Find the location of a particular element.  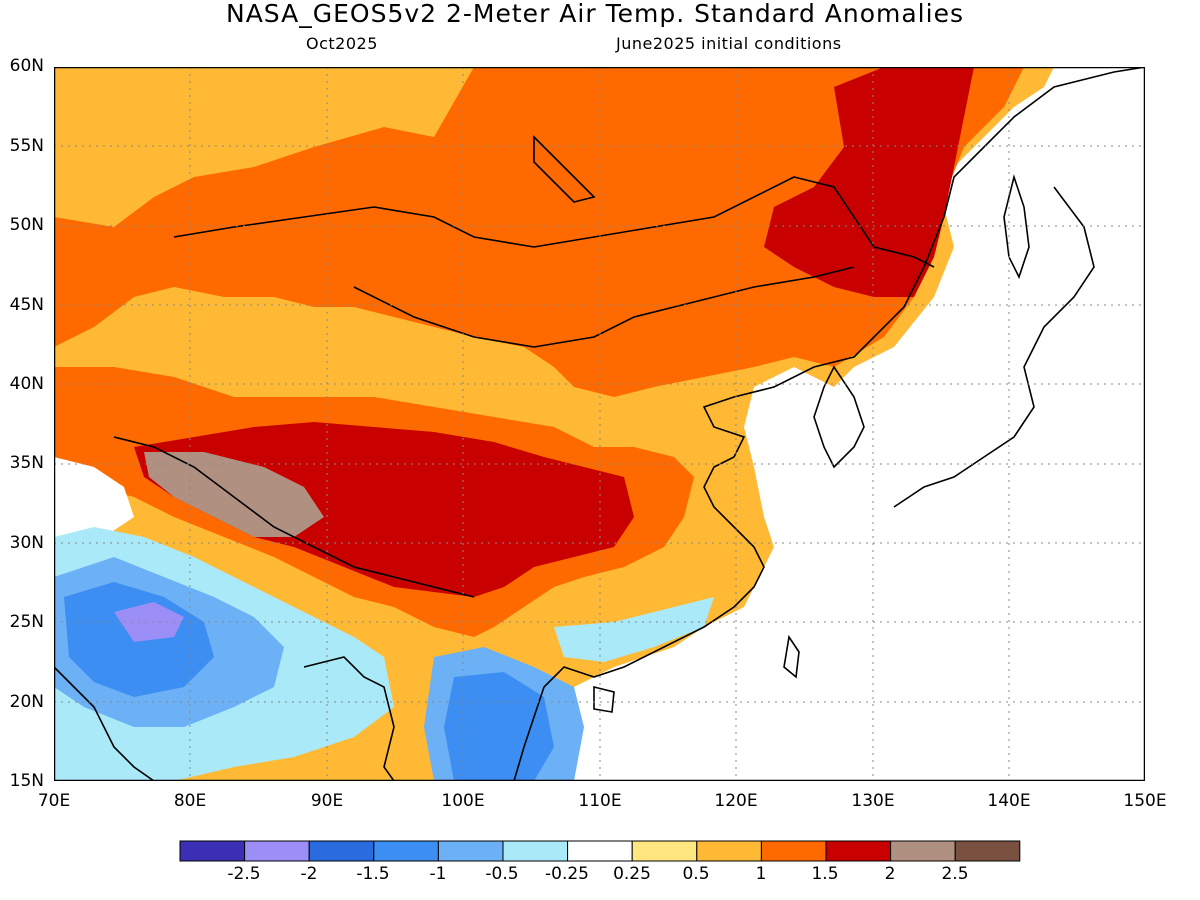

coastline-sakhalin is located at coordinates (1016, 227).